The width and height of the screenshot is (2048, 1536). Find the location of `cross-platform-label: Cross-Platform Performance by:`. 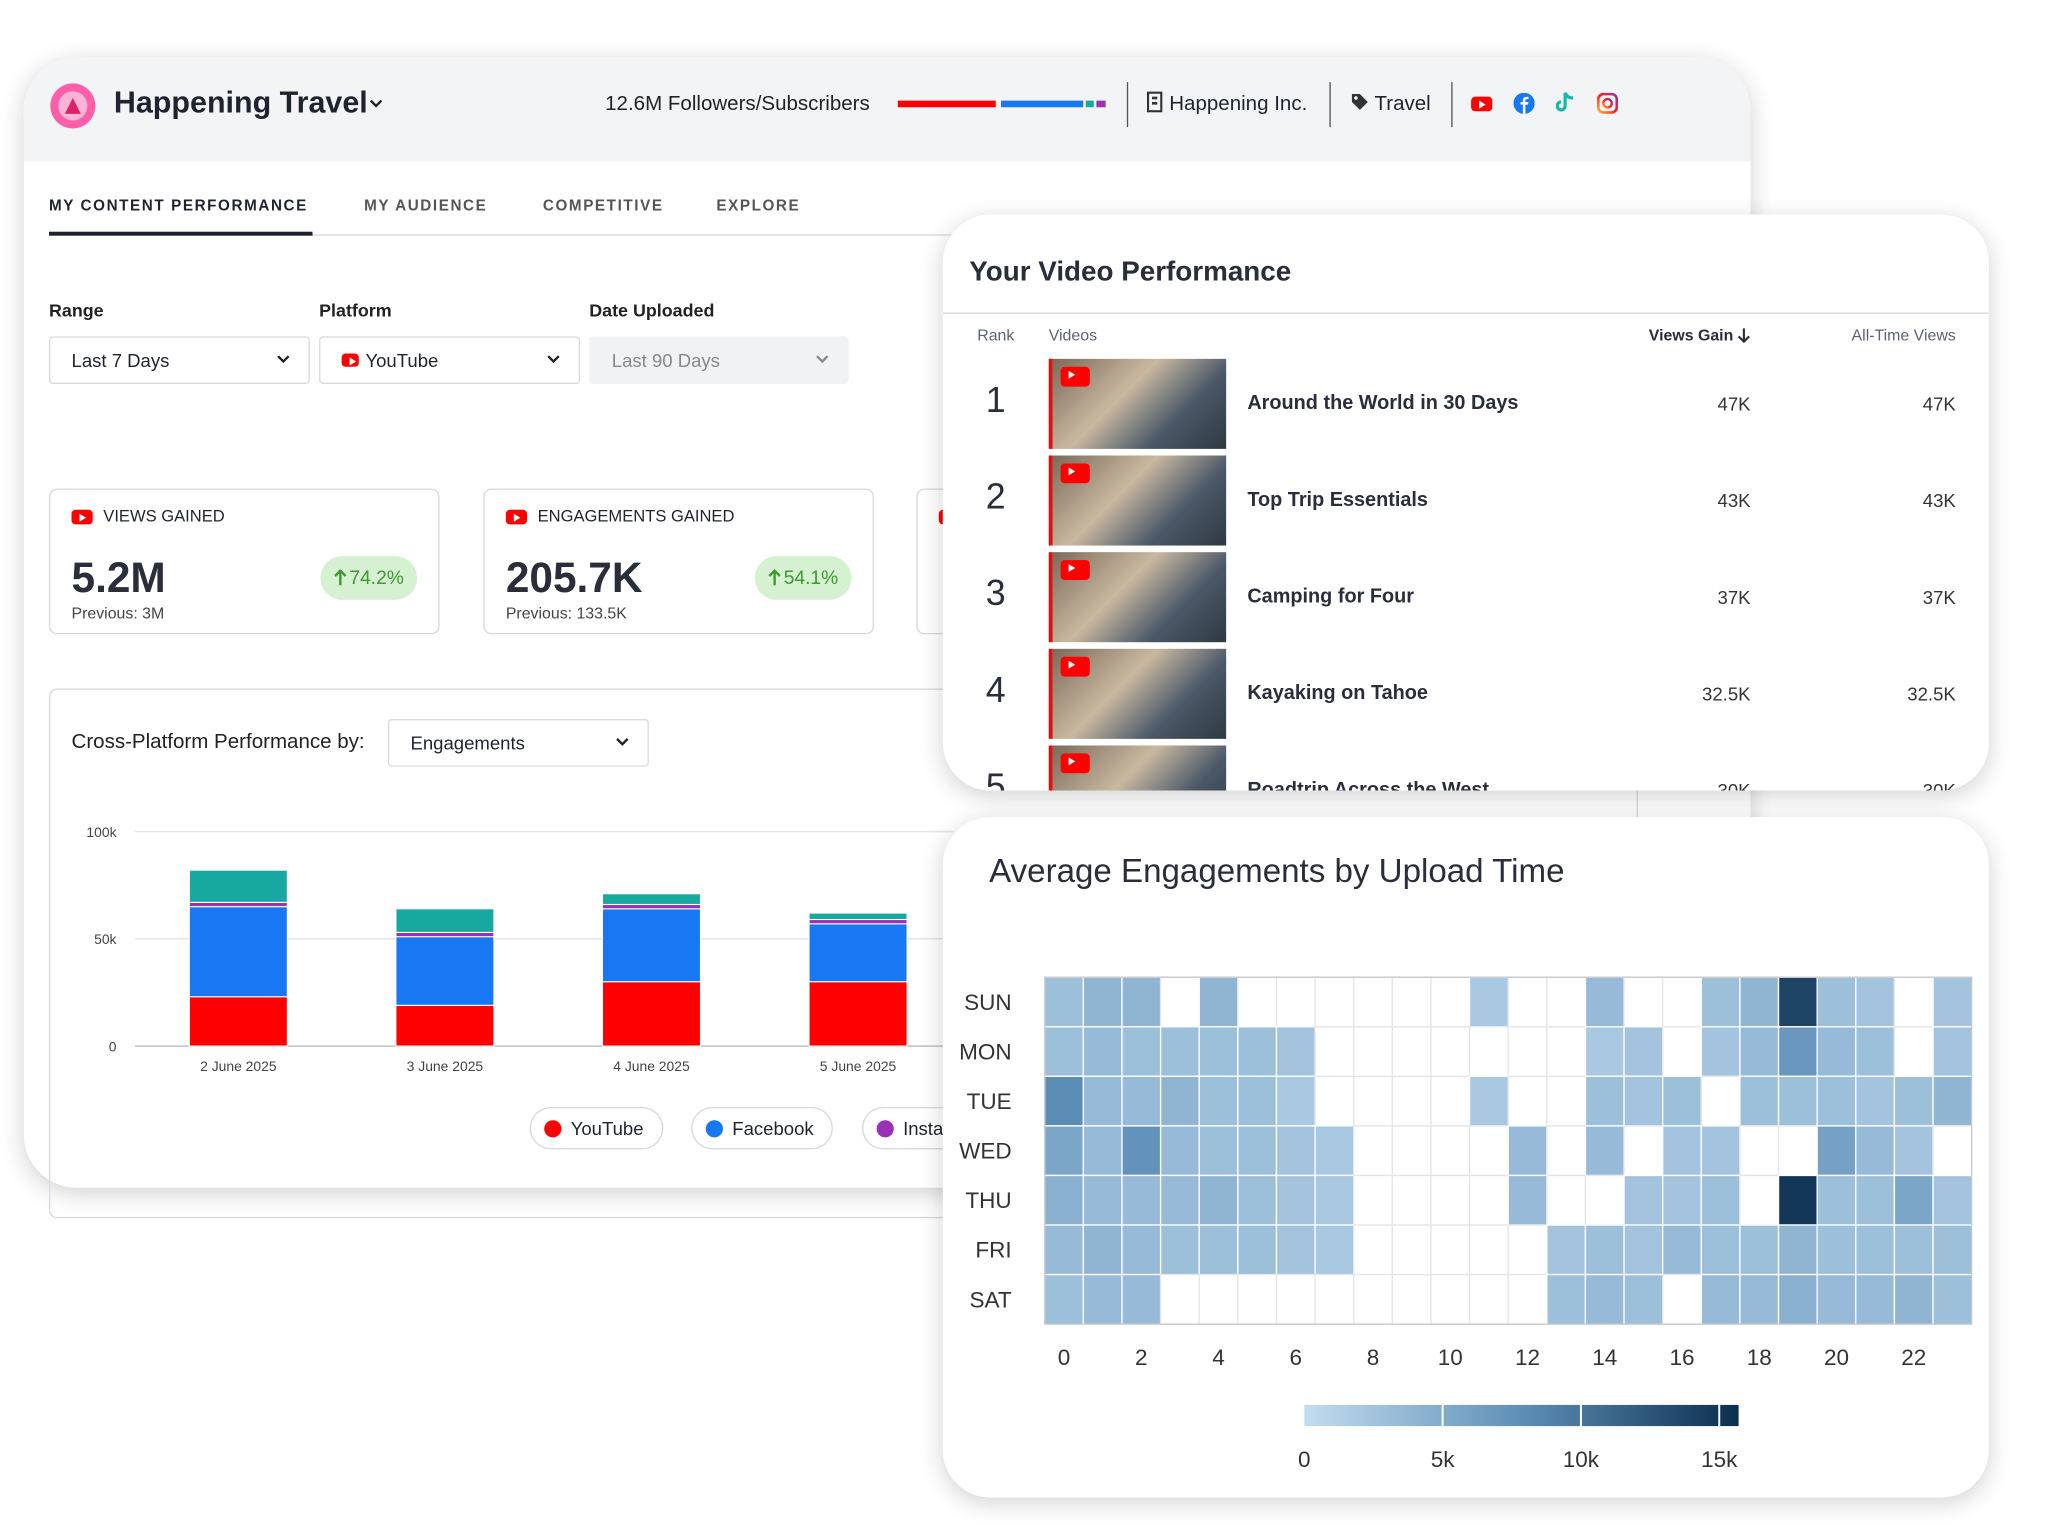

cross-platform-label: Cross-Platform Performance by: is located at coordinates (218, 742).